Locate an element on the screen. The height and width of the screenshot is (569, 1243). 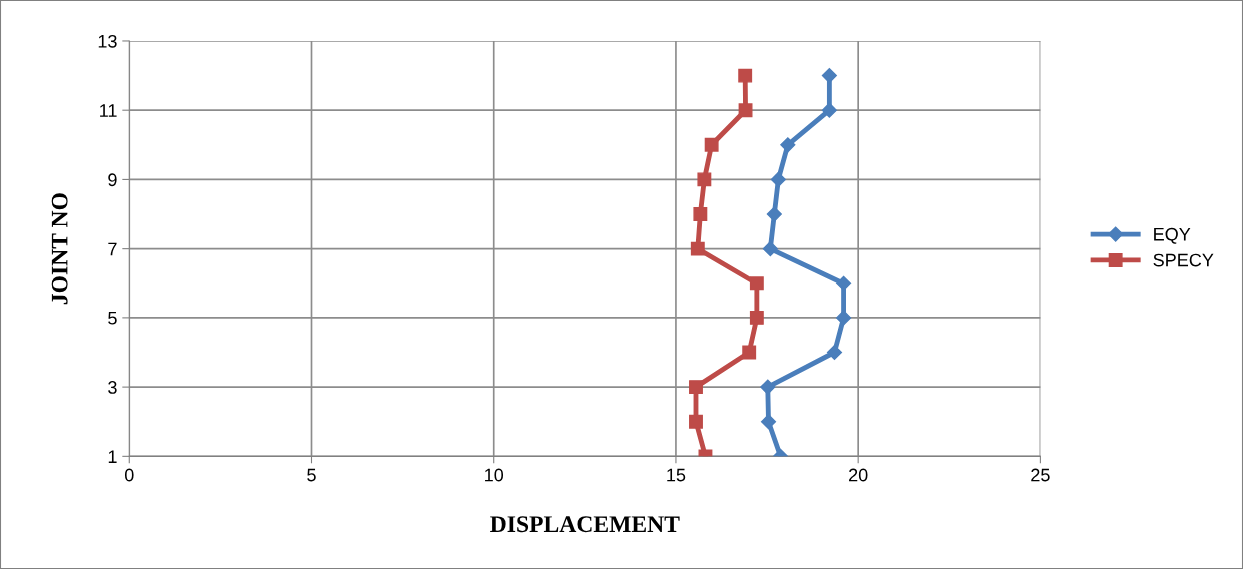
y-tick-label: 1 is located at coordinates (112, 456).